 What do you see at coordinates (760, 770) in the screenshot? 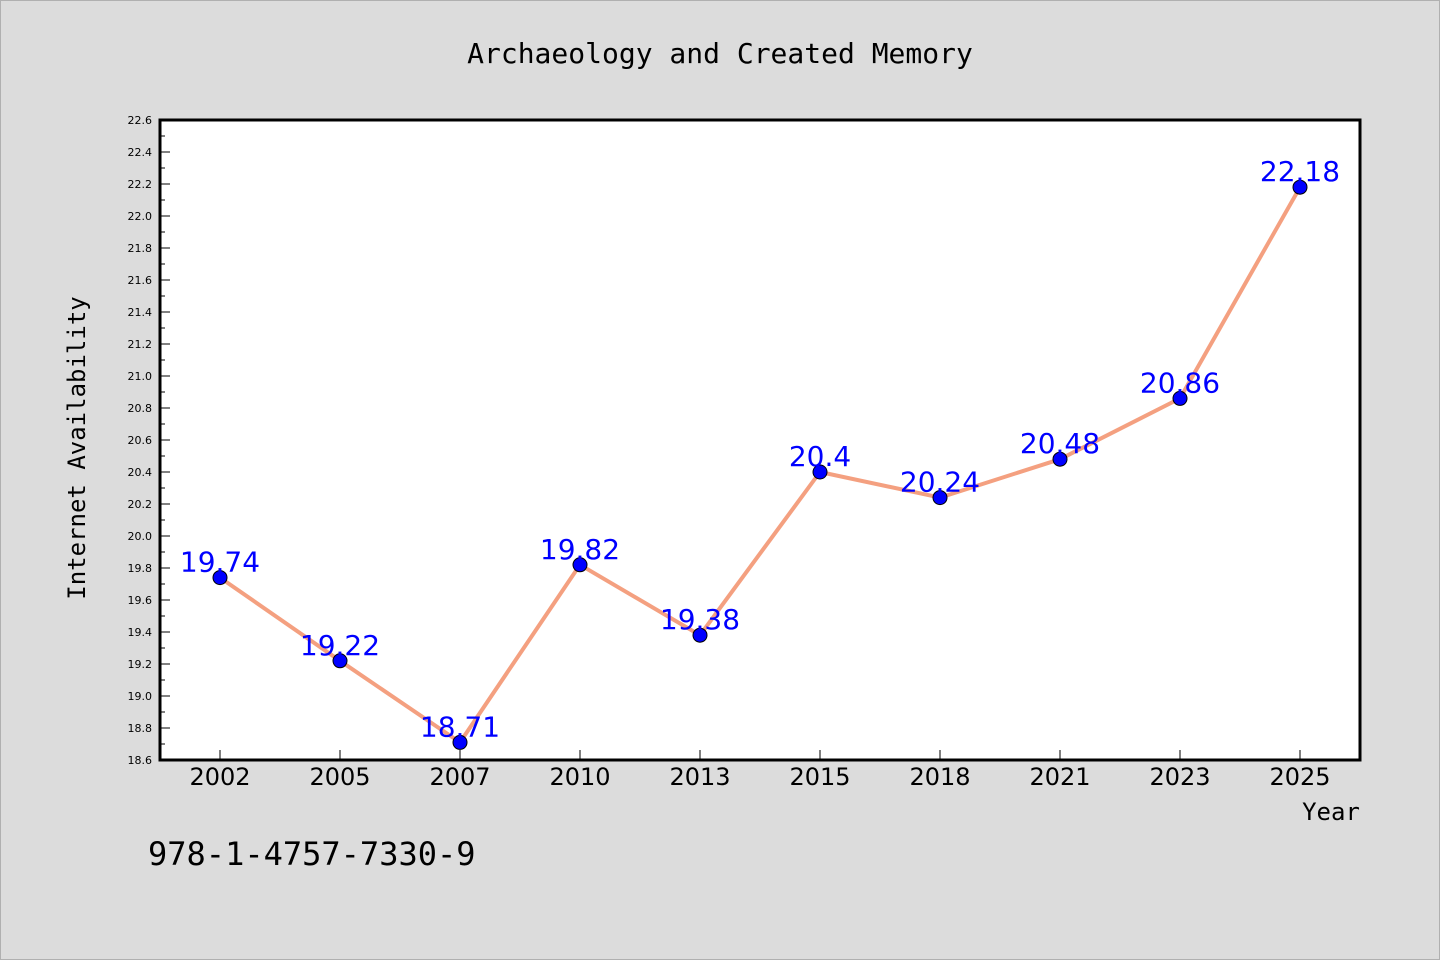
I see `x-axis: 2002 2005 2007 2010 2013 2015 2018 2021 2023 2025` at bounding box center [760, 770].